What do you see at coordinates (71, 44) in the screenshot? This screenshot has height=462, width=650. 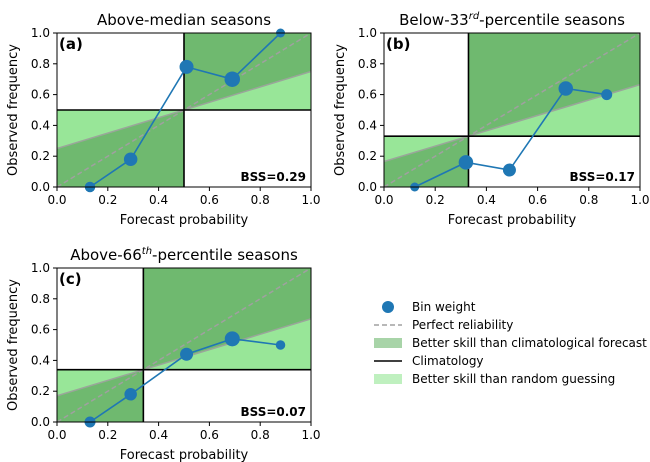 I see `panel-label: (a)` at bounding box center [71, 44].